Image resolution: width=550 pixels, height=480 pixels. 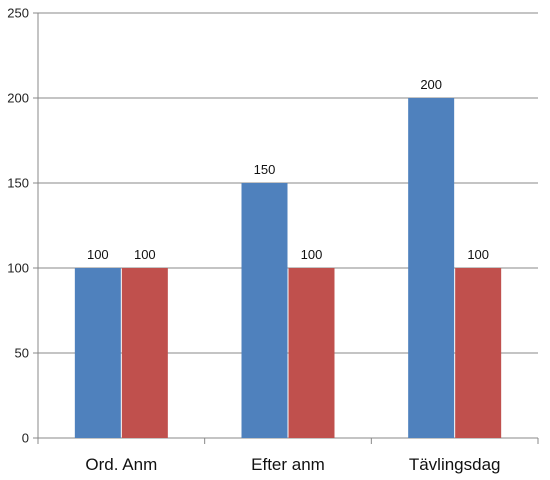 I want to click on y-tick-label-250: 250, so click(x=18, y=13).